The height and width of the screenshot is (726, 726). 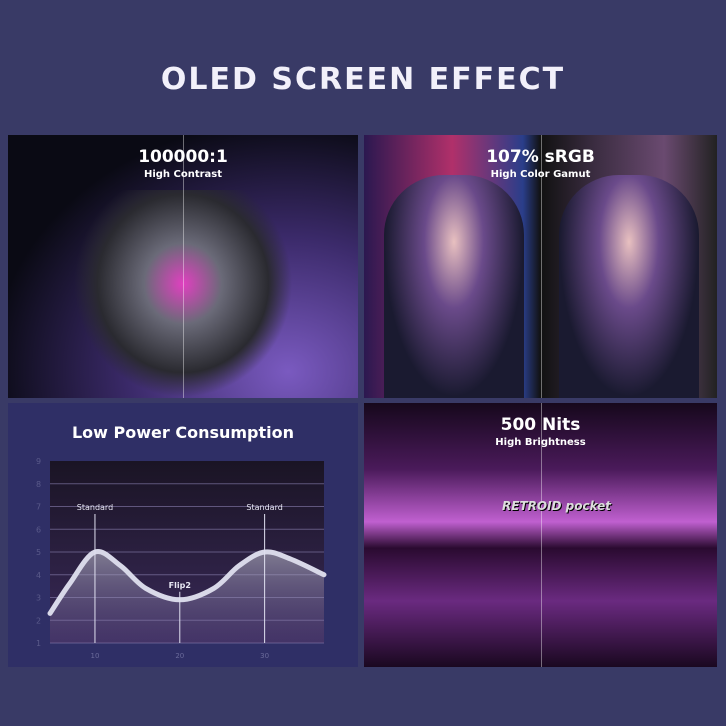 I want to click on girl-image-right, so click(x=629, y=286).